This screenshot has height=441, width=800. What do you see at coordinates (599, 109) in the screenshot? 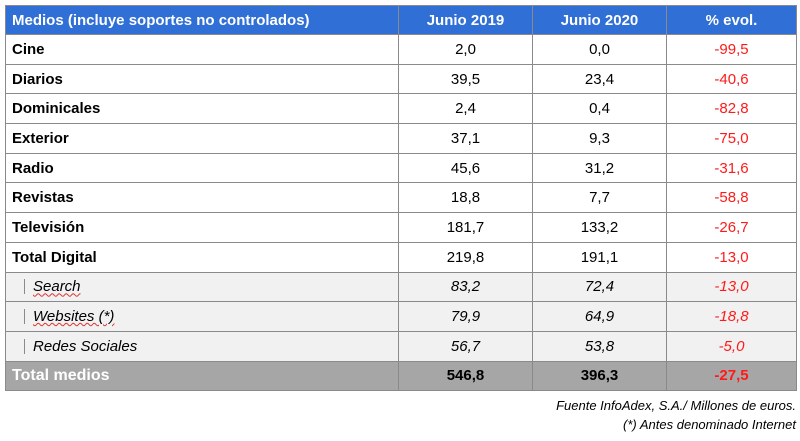
I see `value-2020: 0,4` at bounding box center [599, 109].